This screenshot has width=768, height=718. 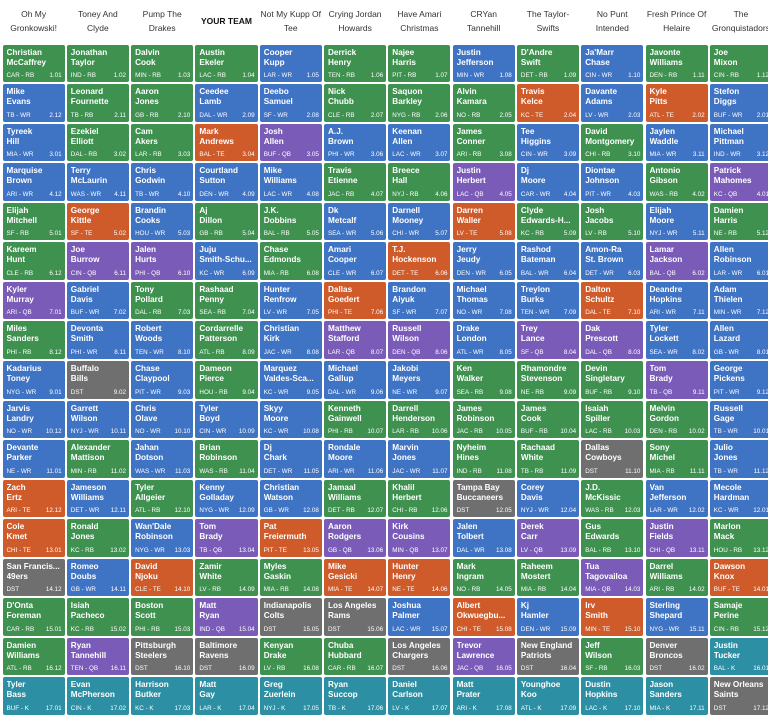 I want to click on draft-pick-cell: Brandon Aiyuk SF - WR 7.07, so click(x=419, y=300).